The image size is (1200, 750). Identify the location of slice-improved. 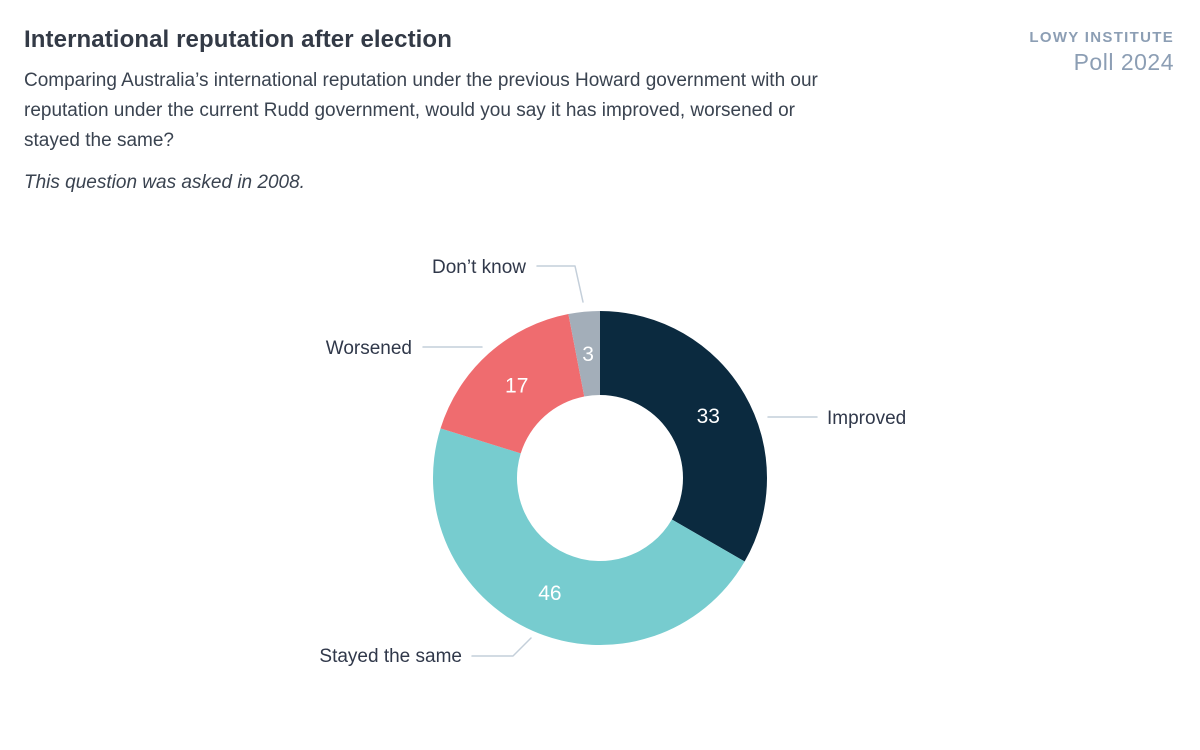
(684, 436).